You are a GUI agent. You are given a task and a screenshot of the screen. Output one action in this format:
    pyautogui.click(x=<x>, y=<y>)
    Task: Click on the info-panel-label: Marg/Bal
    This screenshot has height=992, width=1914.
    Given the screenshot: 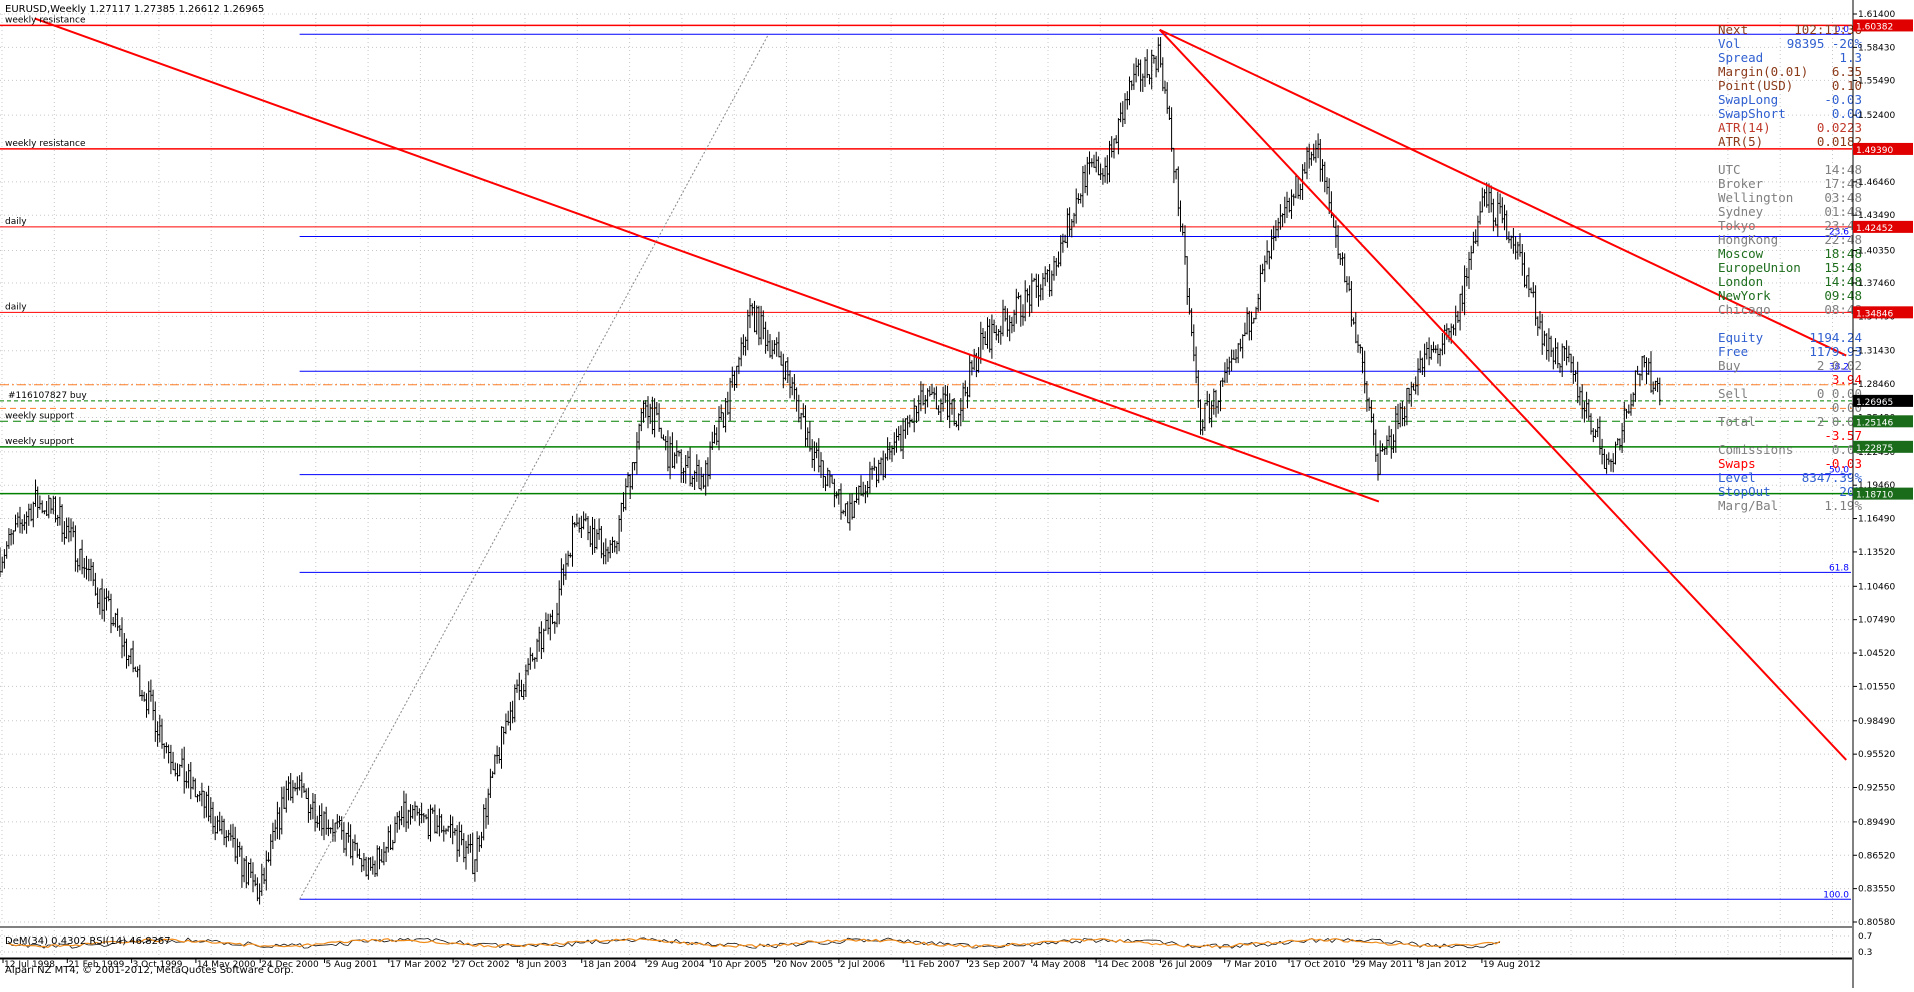 What is the action you would take?
    pyautogui.click(x=1748, y=505)
    